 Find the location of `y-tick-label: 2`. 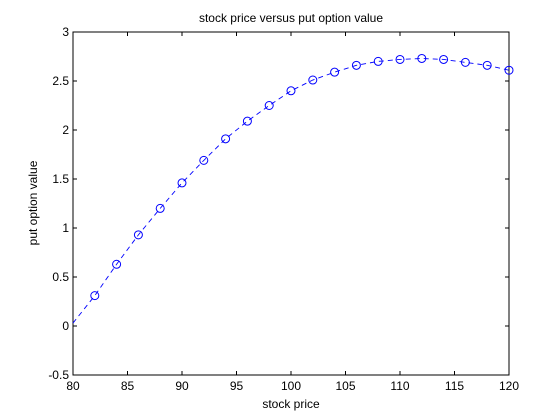

y-tick-label: 2 is located at coordinates (65, 130).